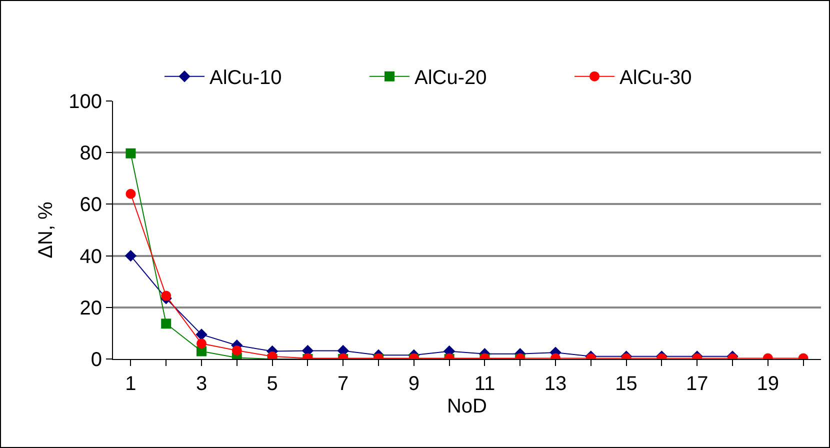 The width and height of the screenshot is (830, 448). What do you see at coordinates (414, 384) in the screenshot?
I see `x-tick-label: 9` at bounding box center [414, 384].